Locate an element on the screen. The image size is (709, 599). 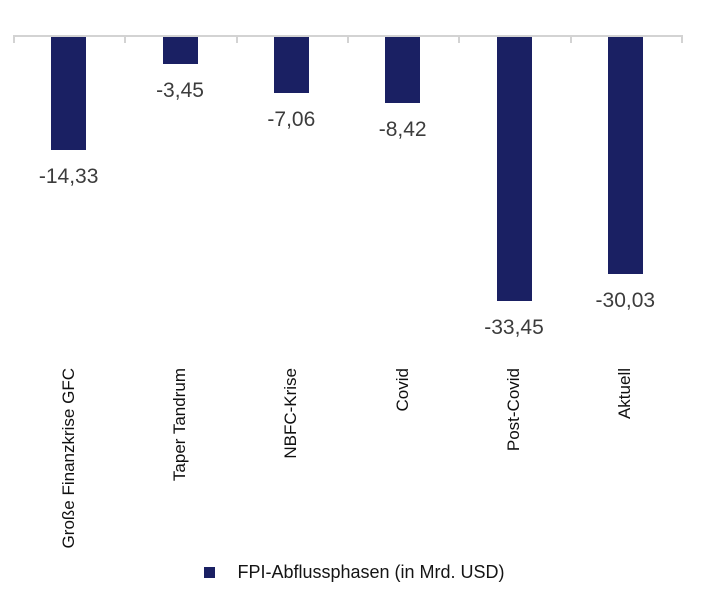
category-label: Post-Covid is located at coordinates (513, 410).